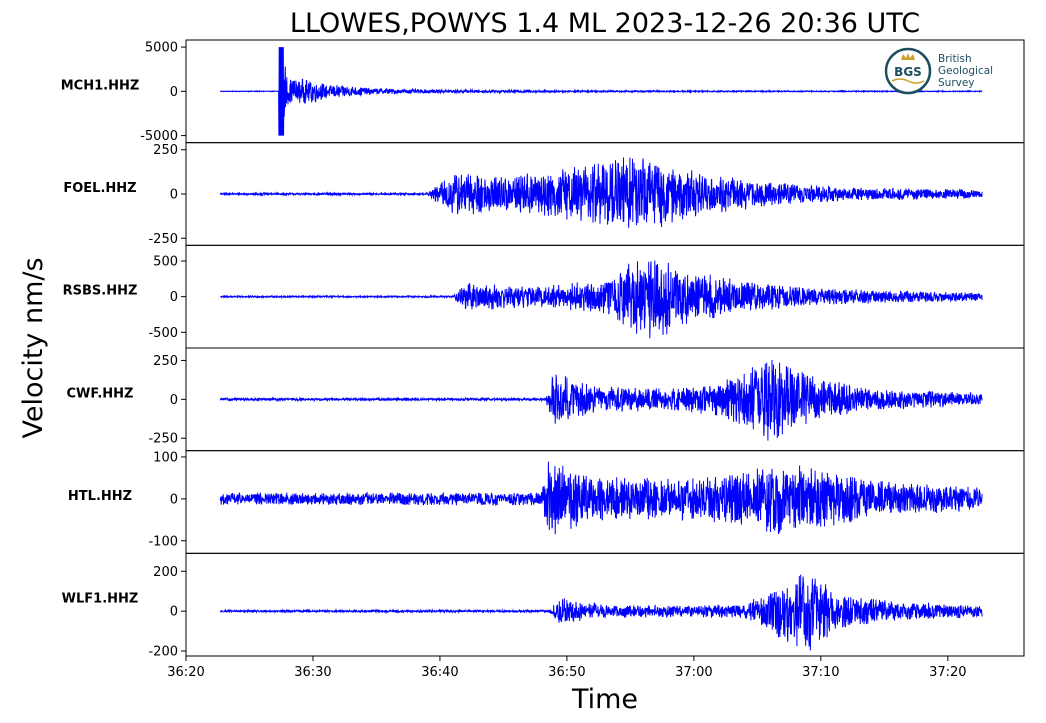 The image size is (1046, 723). What do you see at coordinates (185, 672) in the screenshot?
I see `x-tick-label: 36:20` at bounding box center [185, 672].